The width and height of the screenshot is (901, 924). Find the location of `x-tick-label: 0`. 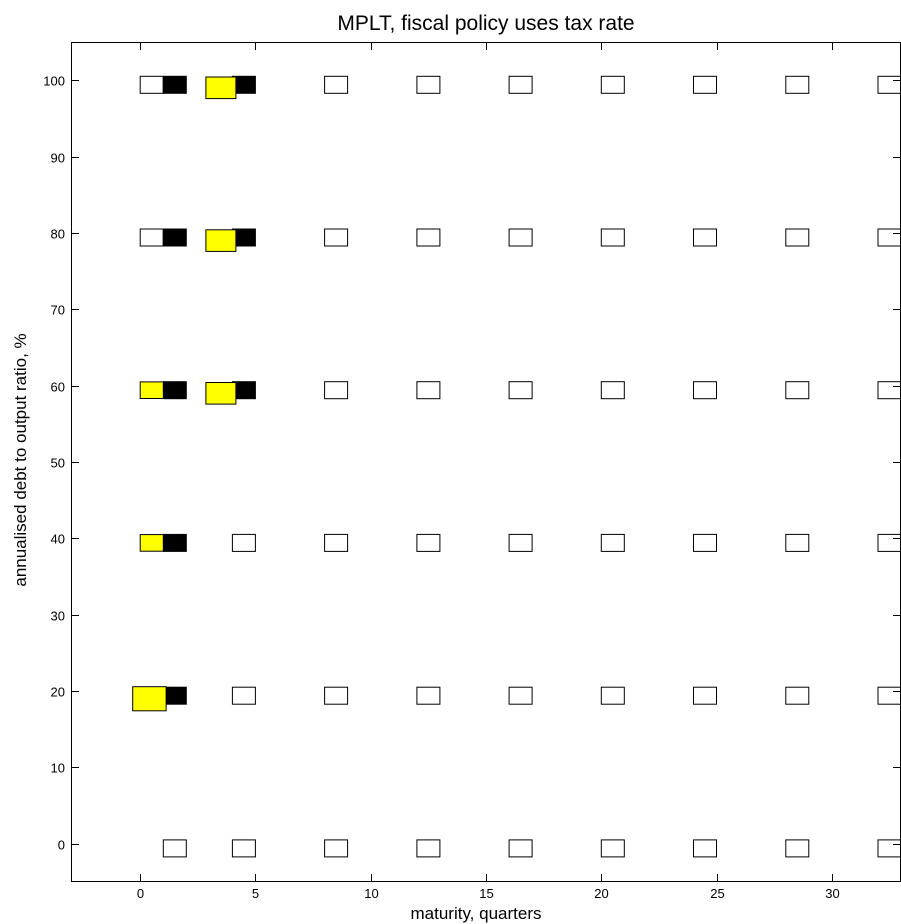

x-tick-label: 0 is located at coordinates (140, 893).